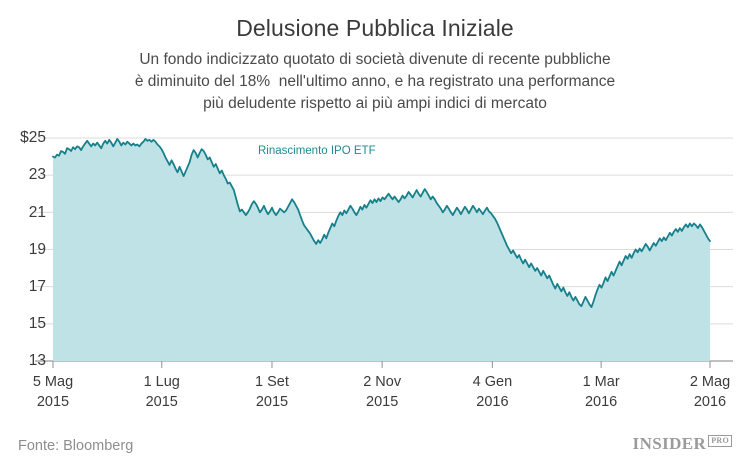 The image size is (750, 470). I want to click on y-axis-tick-label: 23, so click(37, 175).